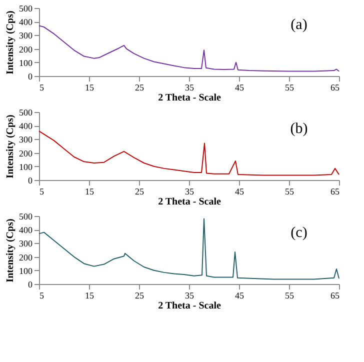  I want to click on annotation: (b), so click(299, 129).